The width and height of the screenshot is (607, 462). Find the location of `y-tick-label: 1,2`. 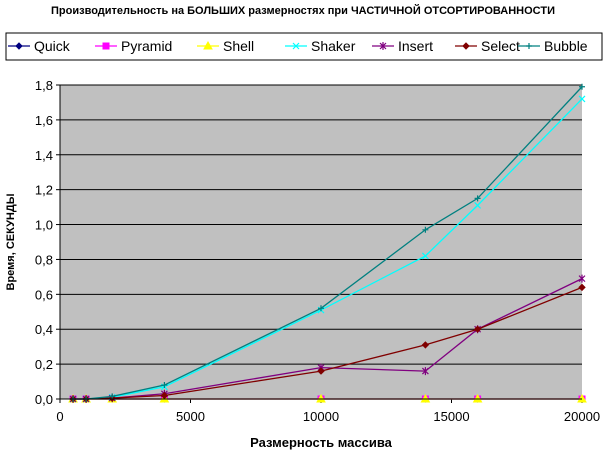

y-tick-label: 1,2 is located at coordinates (44, 190).